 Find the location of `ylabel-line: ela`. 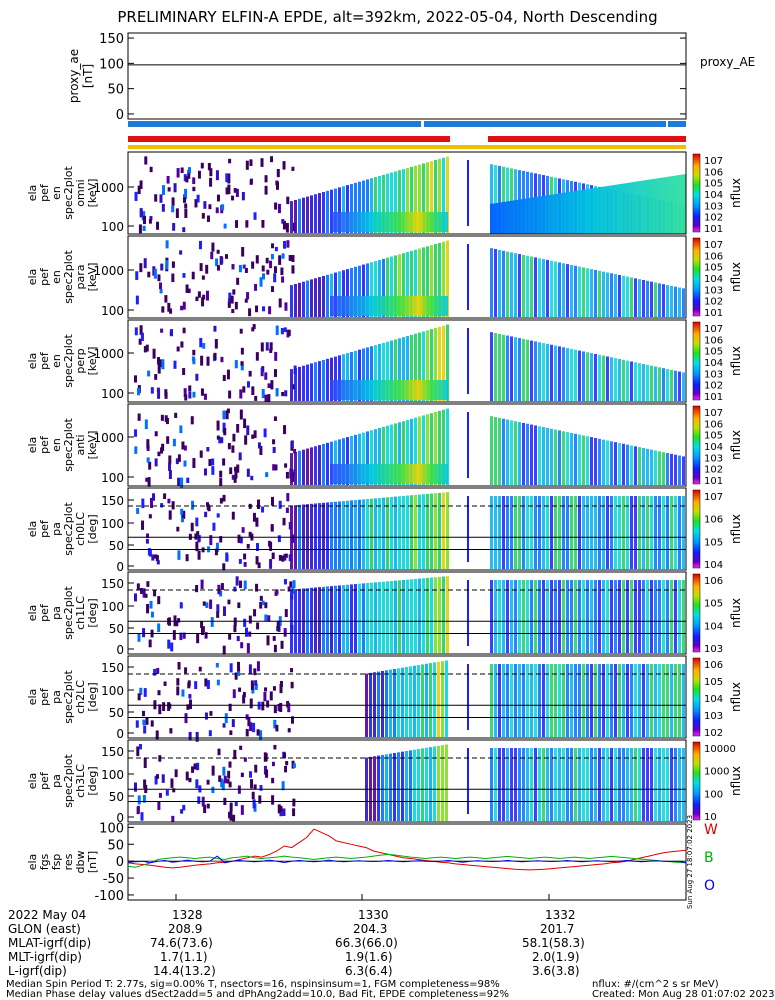

ylabel-line: ela is located at coordinates (32, 277).